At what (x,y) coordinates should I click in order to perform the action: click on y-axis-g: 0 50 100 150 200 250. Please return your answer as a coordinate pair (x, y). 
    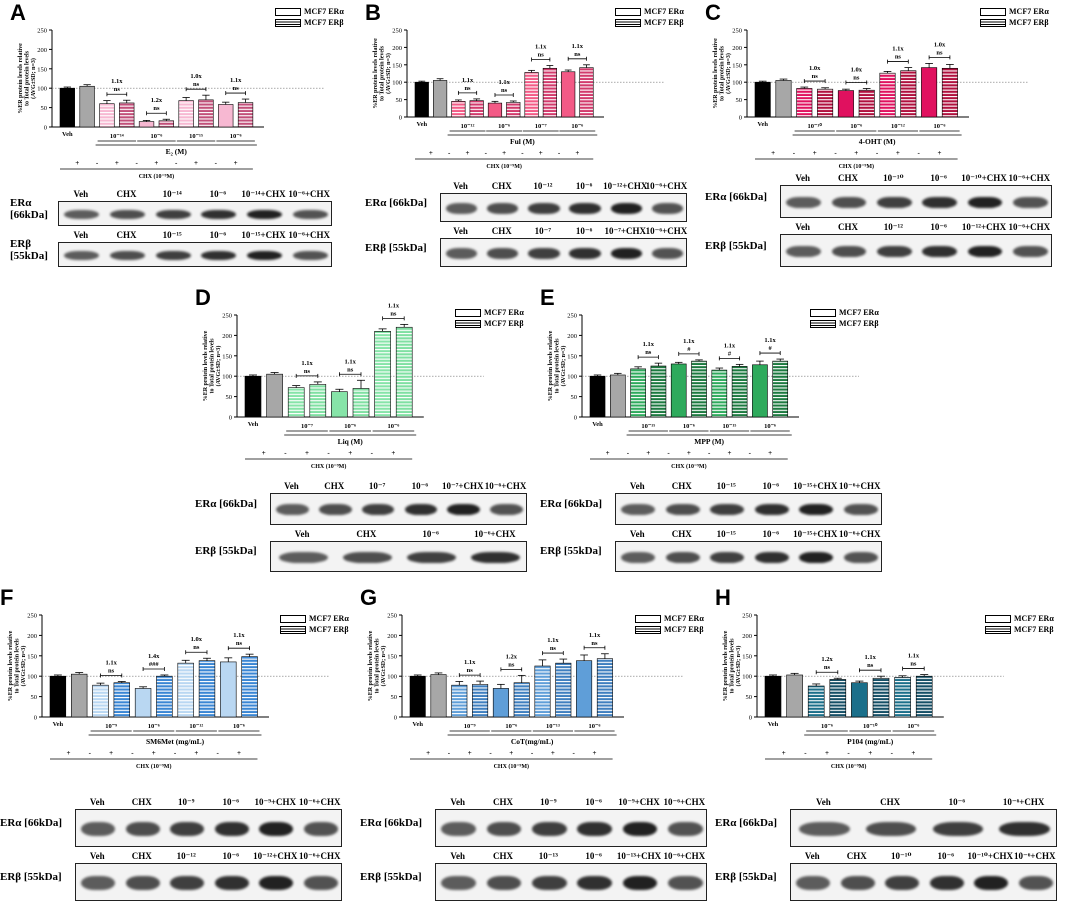
    Looking at the image, I should click on (395, 667).